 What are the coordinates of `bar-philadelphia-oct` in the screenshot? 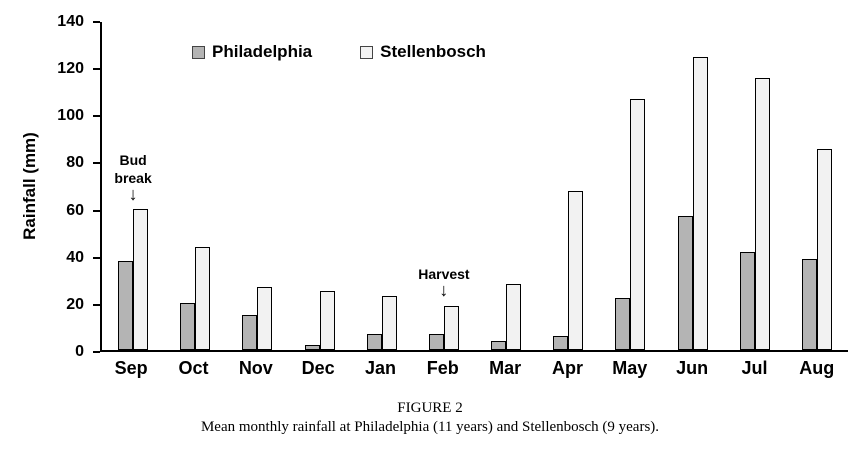 It's located at (188, 326).